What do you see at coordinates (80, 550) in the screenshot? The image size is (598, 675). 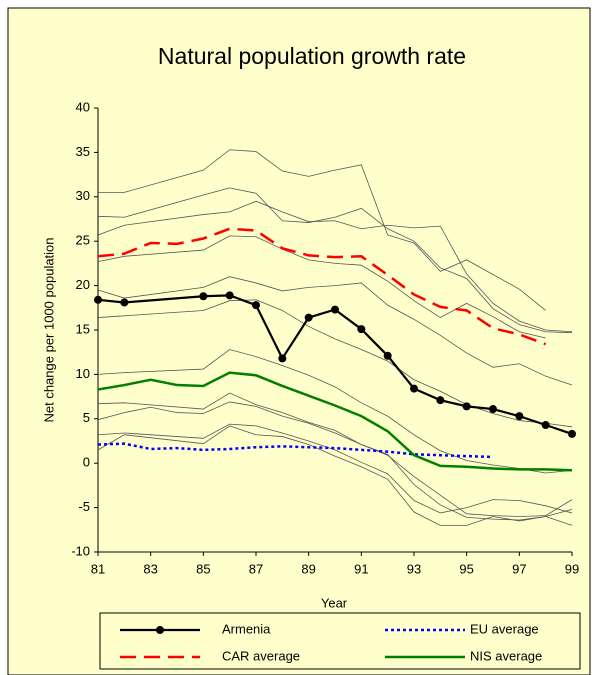 I see `y-tick-label: -10` at bounding box center [80, 550].